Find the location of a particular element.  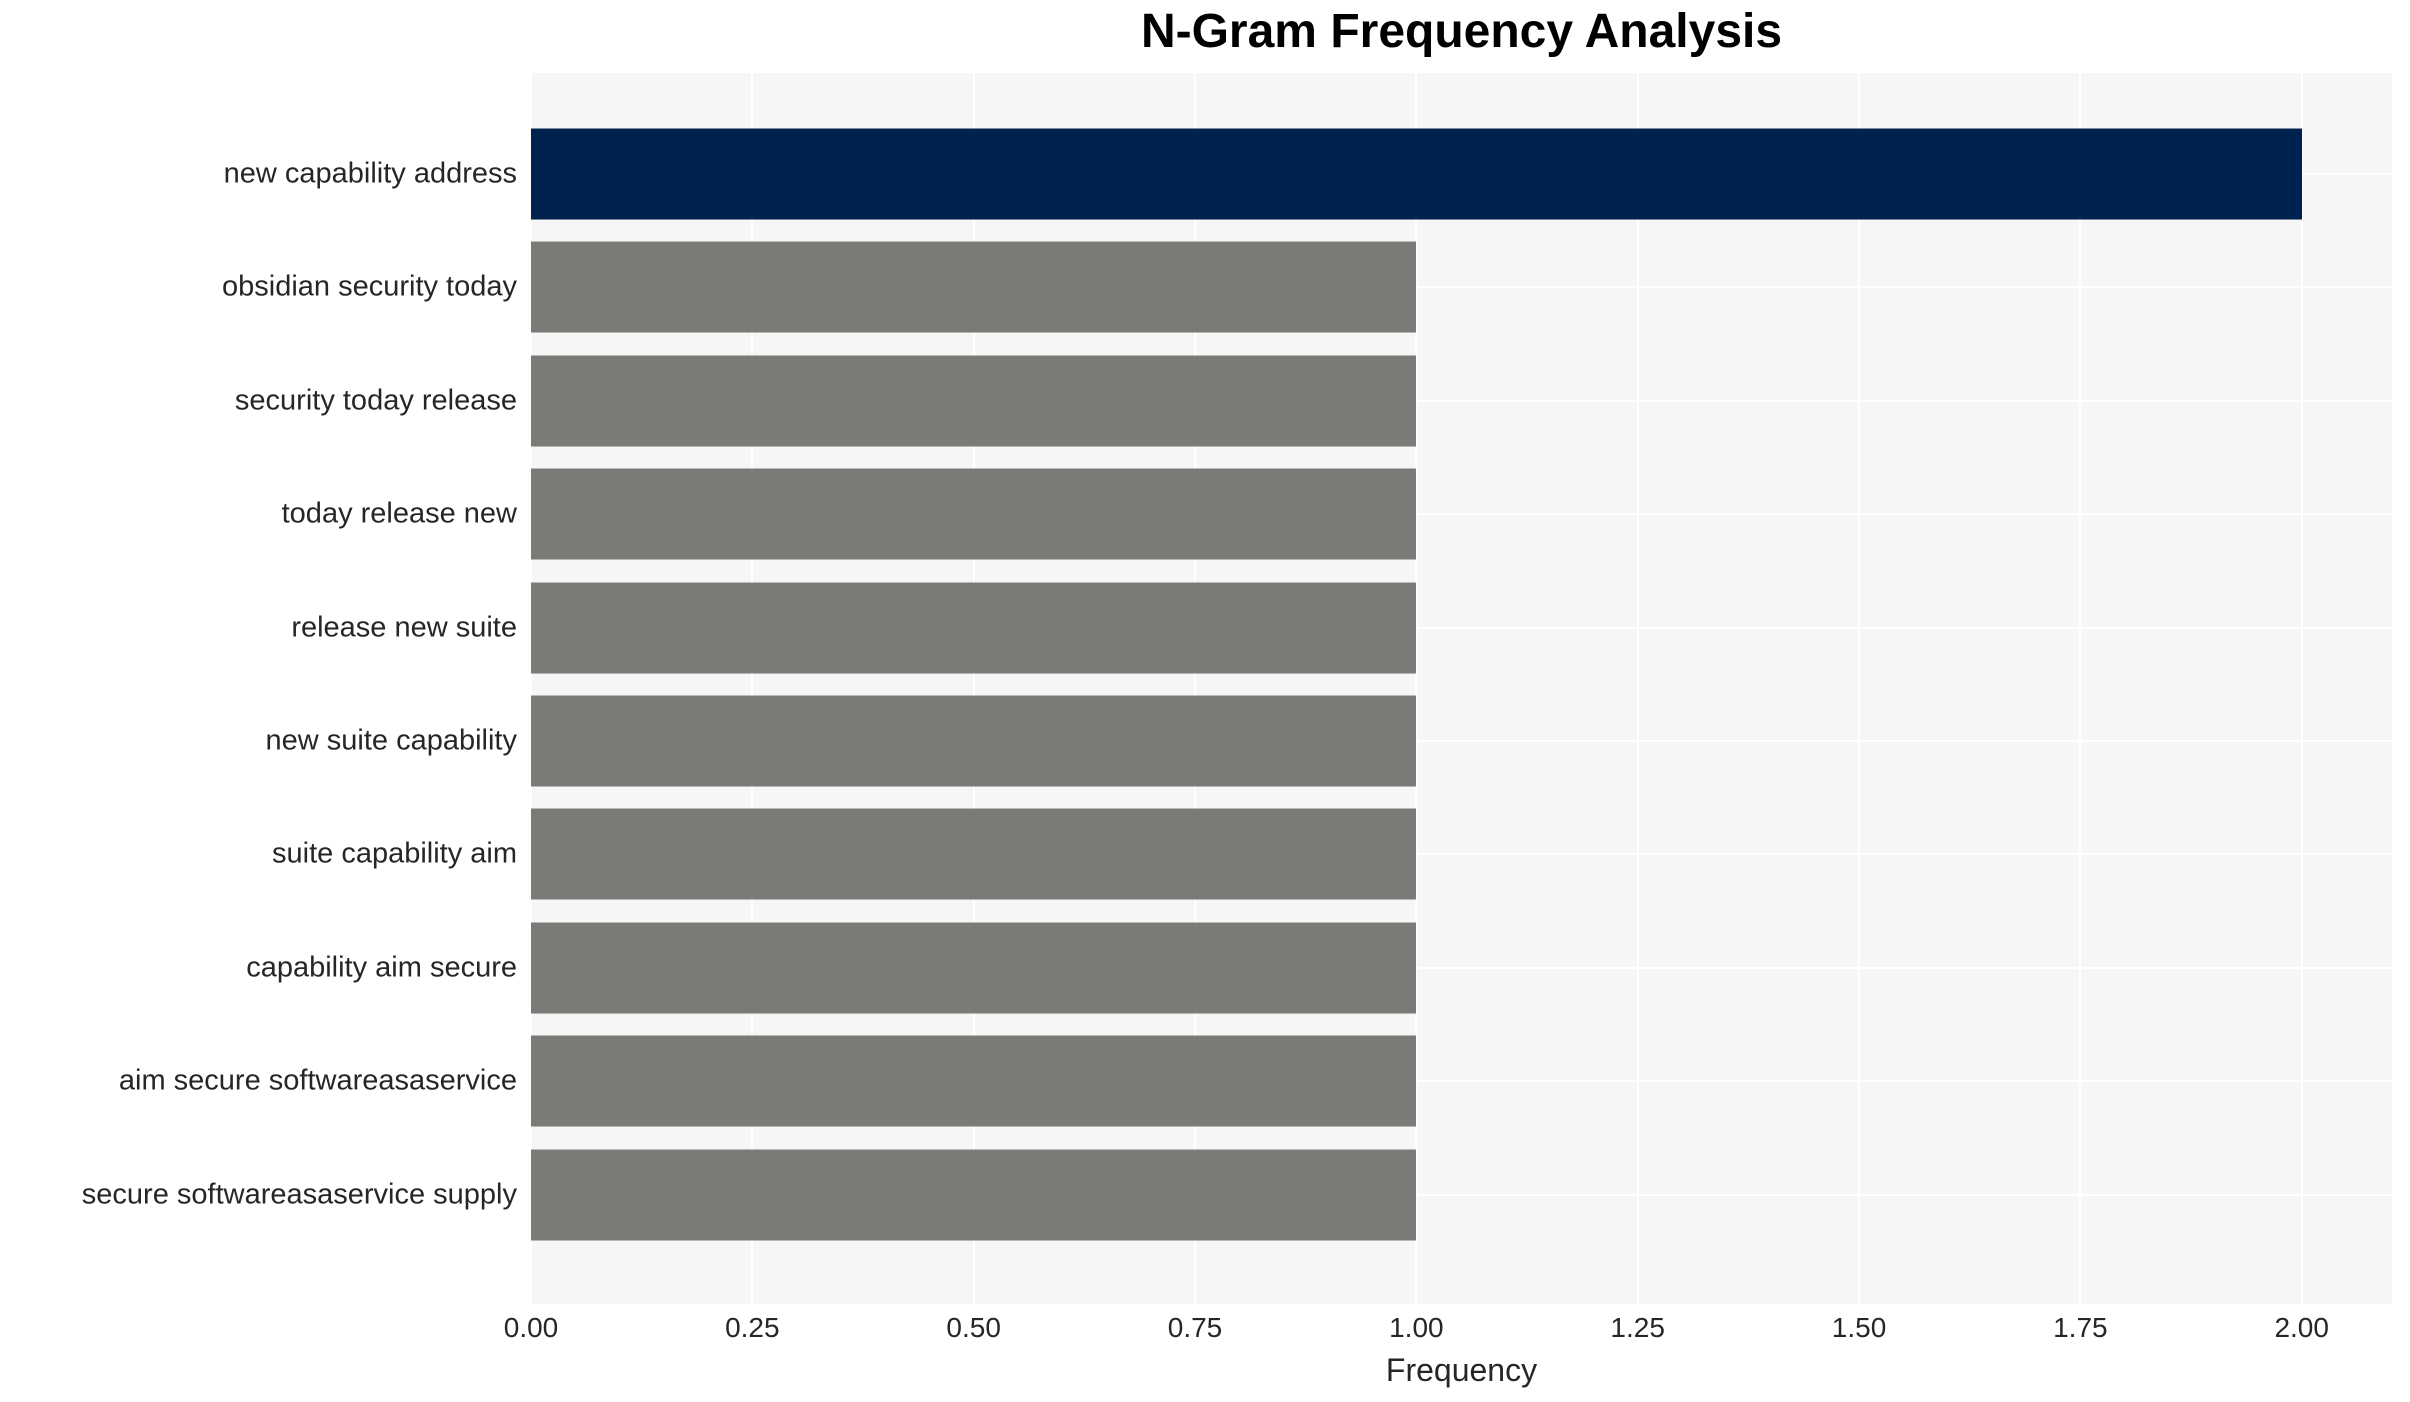

x-tick-label: 1.75 is located at coordinates (2080, 1327).